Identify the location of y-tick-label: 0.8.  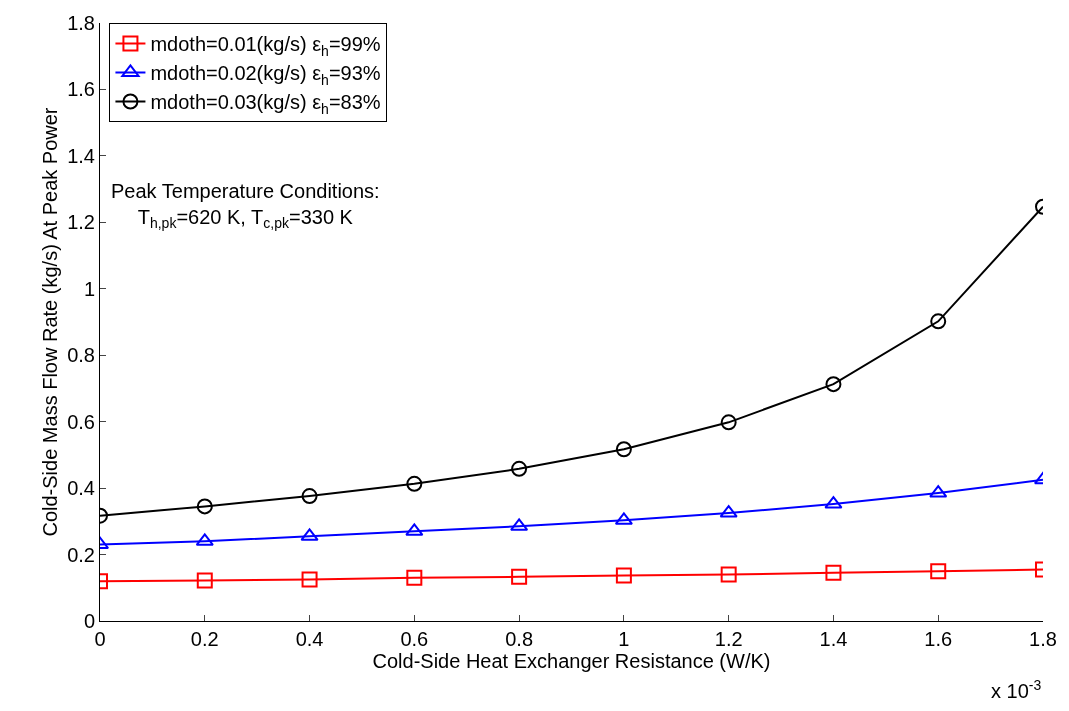
(81, 355).